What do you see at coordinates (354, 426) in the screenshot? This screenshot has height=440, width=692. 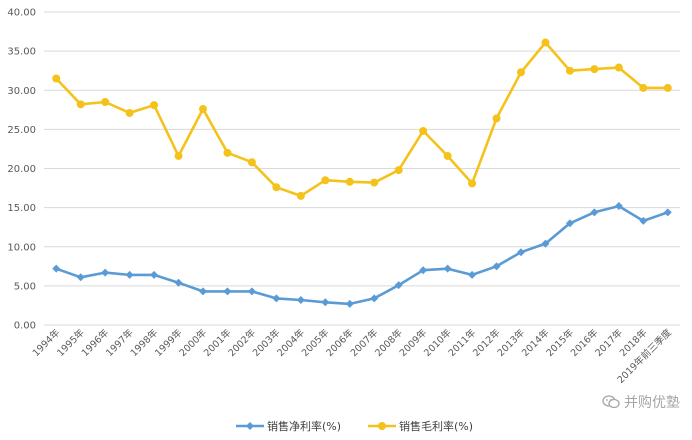 I see `legend: 销售净利率(%) 销售毛利率(%)` at bounding box center [354, 426].